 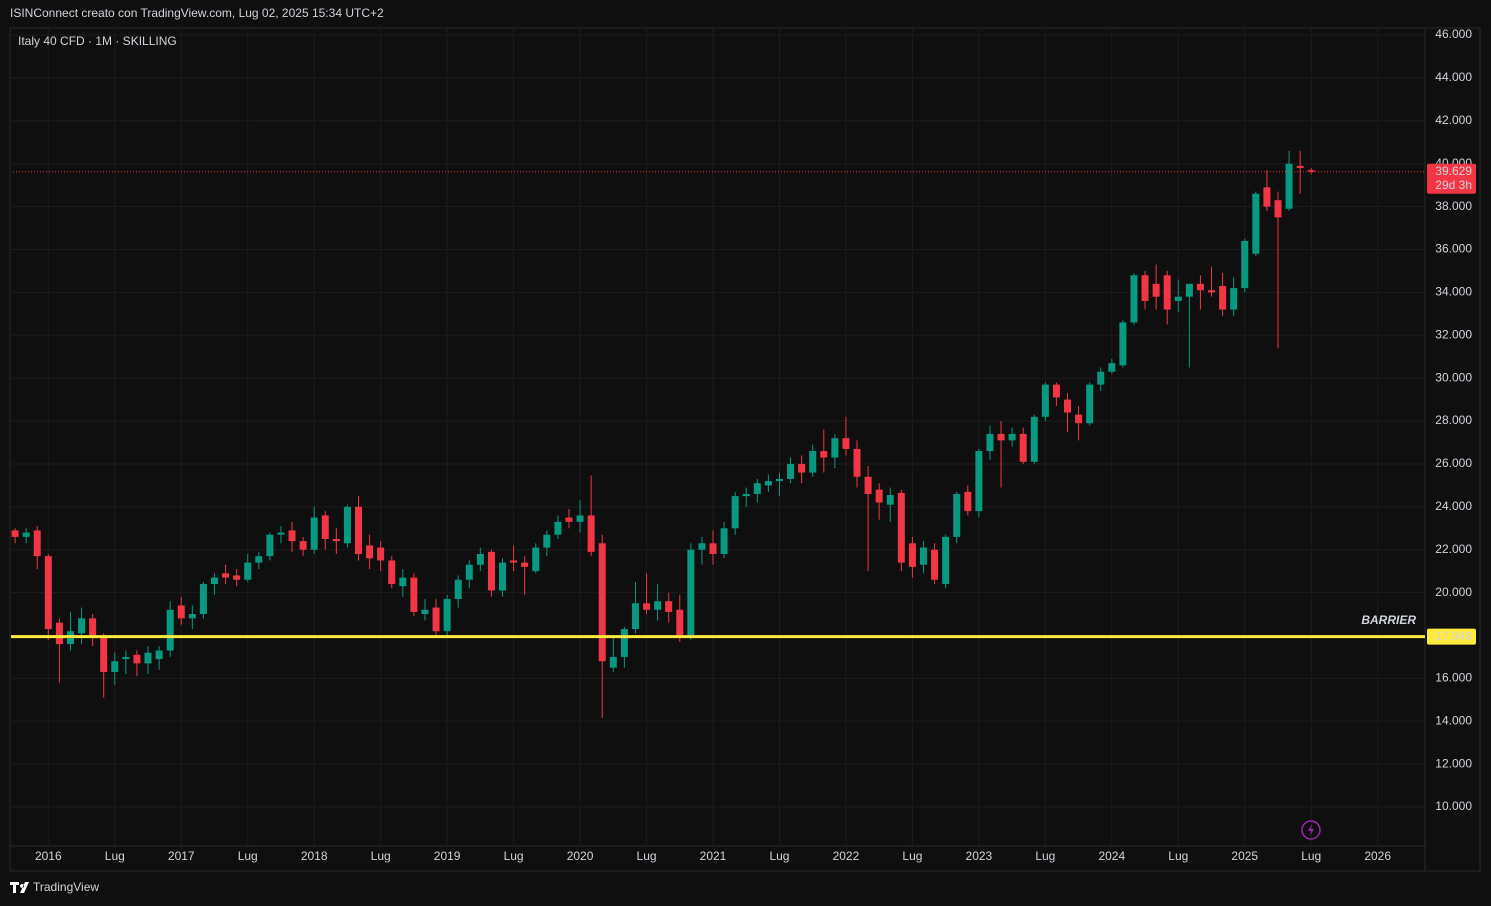 What do you see at coordinates (1453, 34) in the screenshot?
I see `y-tick-label: 46.000` at bounding box center [1453, 34].